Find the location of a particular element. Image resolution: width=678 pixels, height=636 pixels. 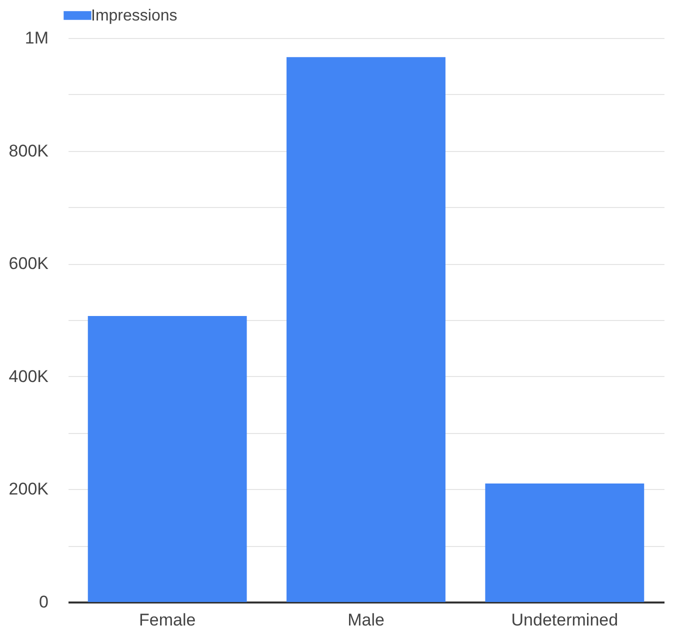

y-tick-label: 600K is located at coordinates (29, 264).